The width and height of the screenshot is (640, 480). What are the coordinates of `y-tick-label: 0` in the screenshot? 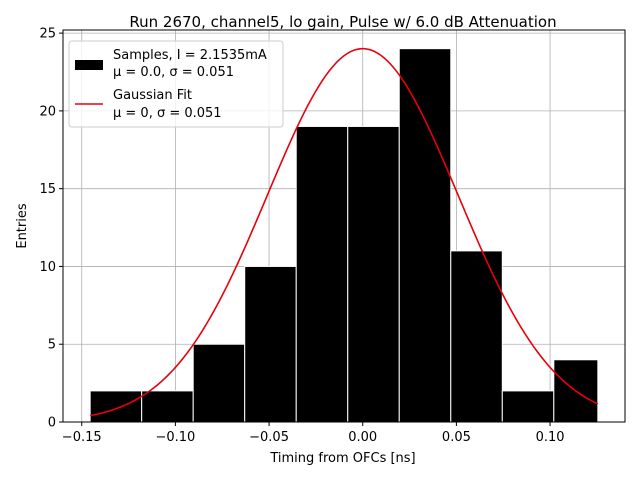 It's located at (52, 423).